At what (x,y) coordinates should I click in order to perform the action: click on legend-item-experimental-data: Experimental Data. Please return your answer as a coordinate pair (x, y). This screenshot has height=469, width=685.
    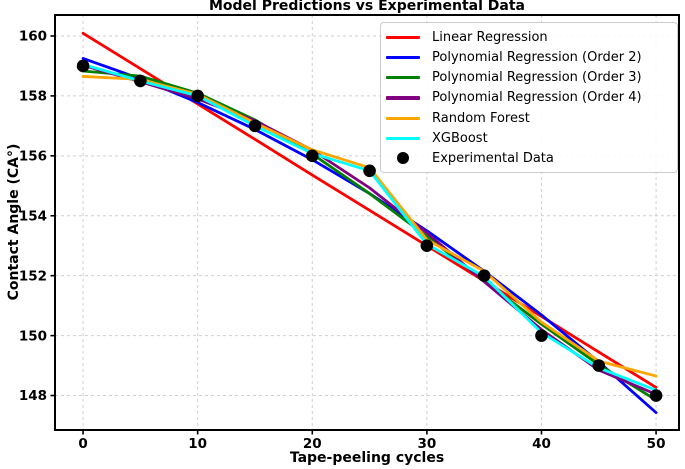
    Looking at the image, I should click on (529, 158).